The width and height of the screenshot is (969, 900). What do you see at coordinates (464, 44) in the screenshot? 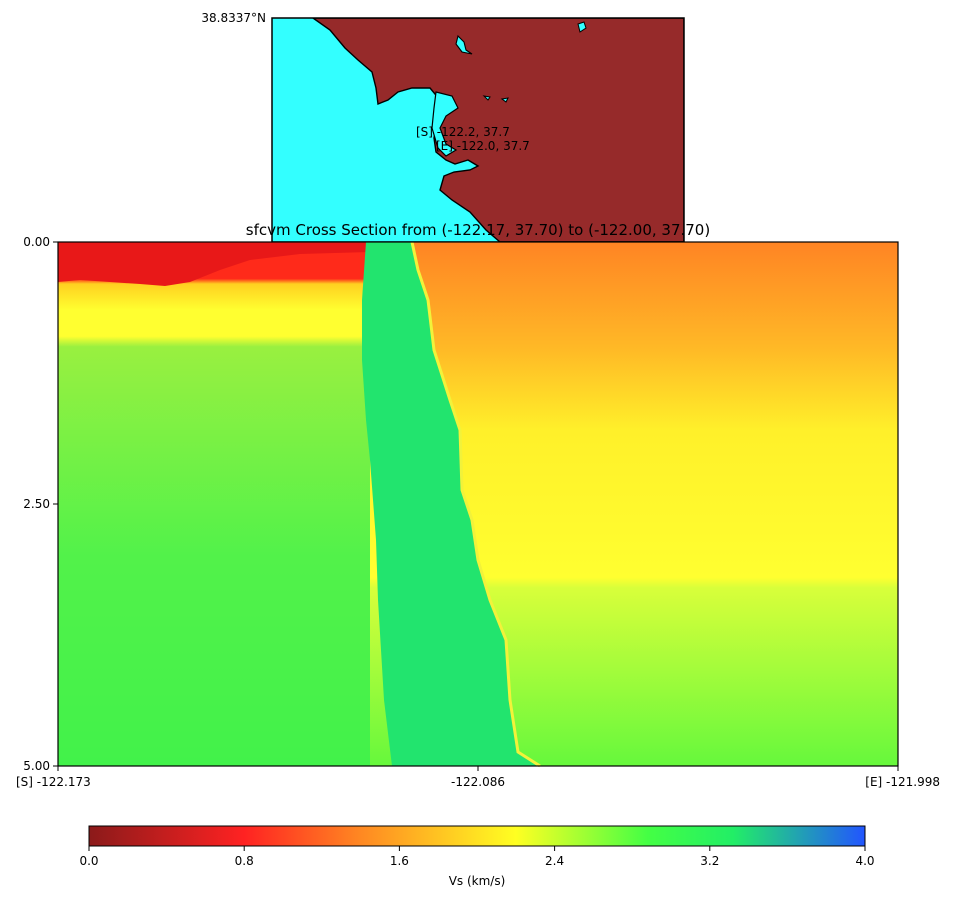
I see `map-island` at bounding box center [464, 44].